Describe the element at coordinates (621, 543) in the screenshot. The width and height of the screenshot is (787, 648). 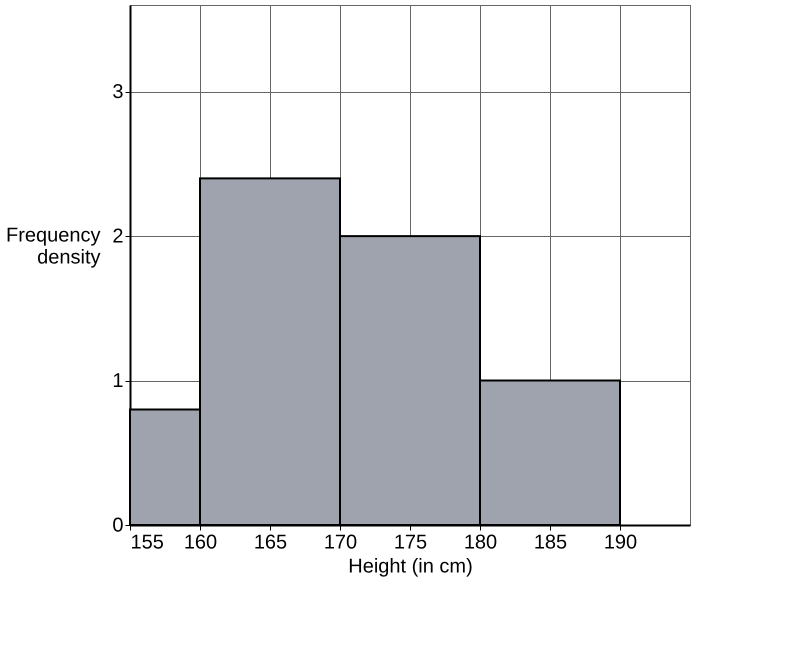
I see `x-tick-label: 190` at that location.